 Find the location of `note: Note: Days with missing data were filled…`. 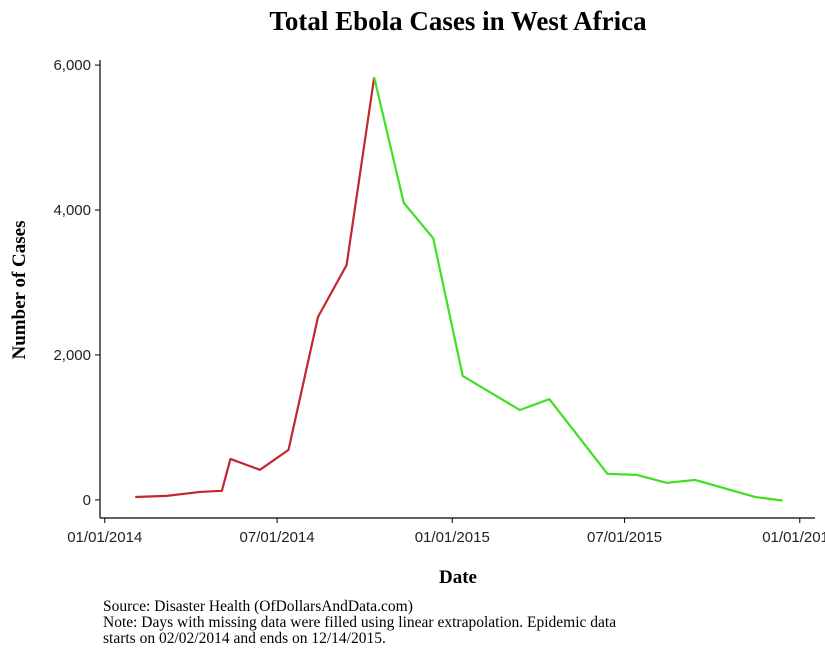

note: Note: Days with missing data were filled… is located at coordinates (359, 622).